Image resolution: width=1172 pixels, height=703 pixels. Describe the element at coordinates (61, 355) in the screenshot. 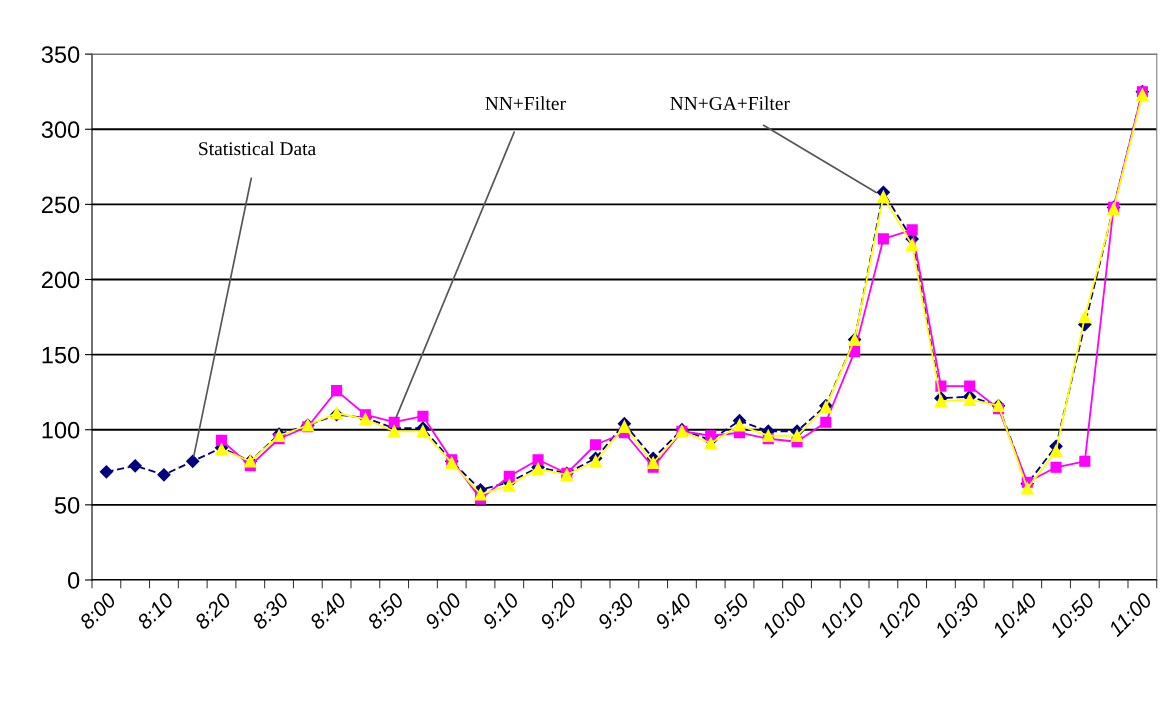

I see `y-tick-label: 150` at that location.